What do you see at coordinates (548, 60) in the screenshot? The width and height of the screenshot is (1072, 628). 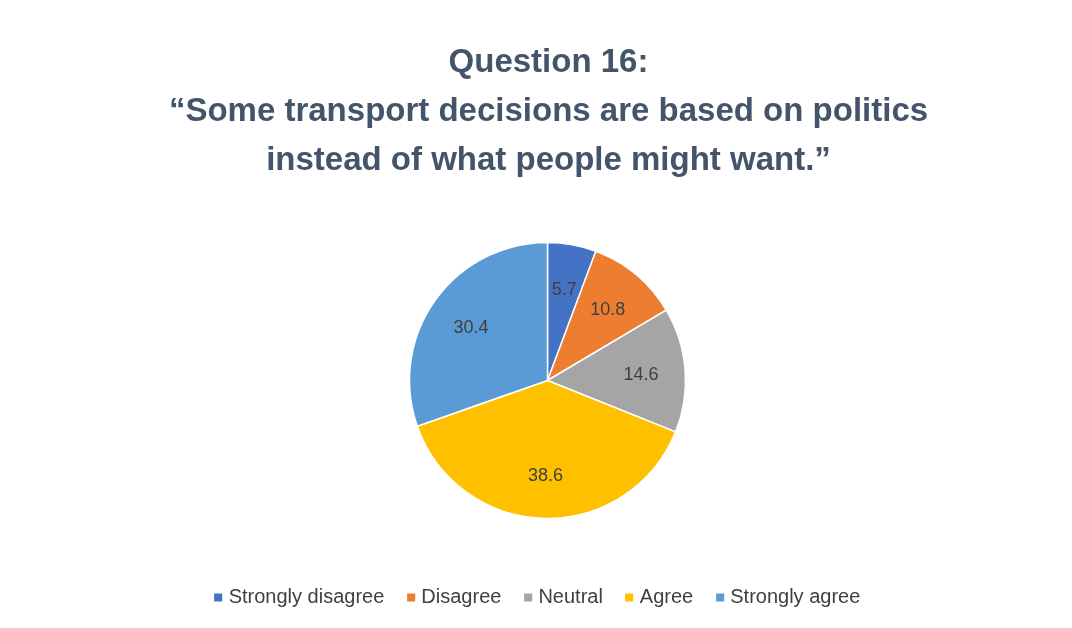 I see `chart-title: Question 16:` at bounding box center [548, 60].